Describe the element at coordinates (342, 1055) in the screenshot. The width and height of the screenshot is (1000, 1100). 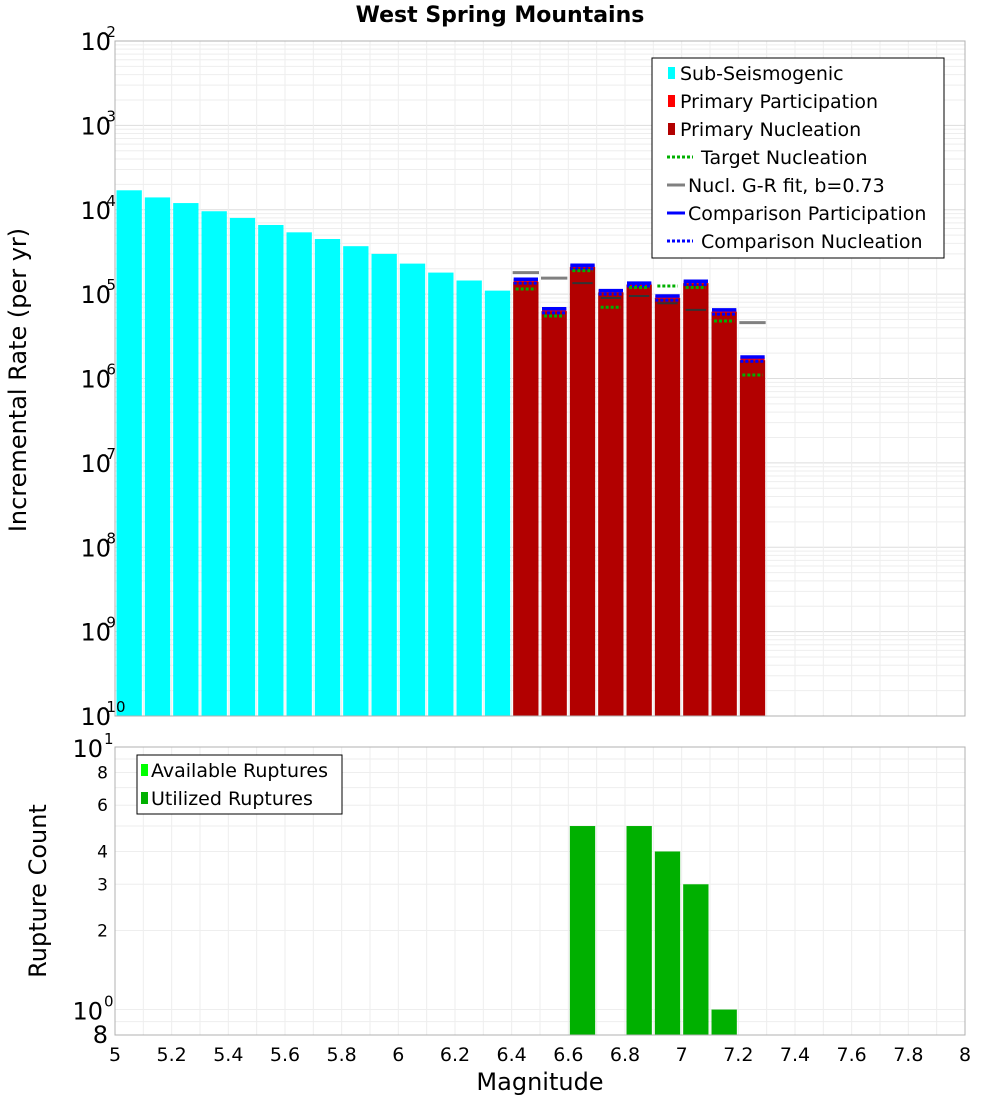
I see `x-tick-label: 5.8` at that location.